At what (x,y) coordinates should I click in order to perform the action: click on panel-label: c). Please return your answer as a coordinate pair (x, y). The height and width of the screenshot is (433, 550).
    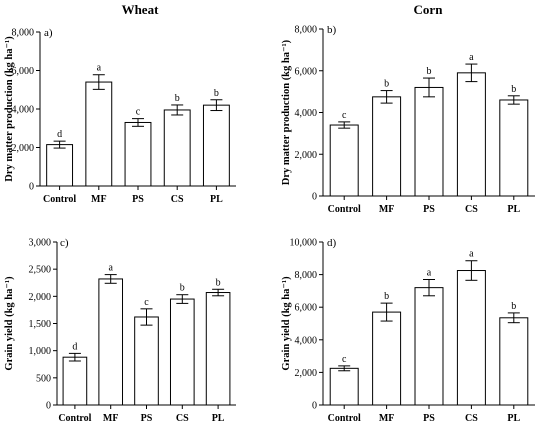
    Looking at the image, I should click on (64, 243).